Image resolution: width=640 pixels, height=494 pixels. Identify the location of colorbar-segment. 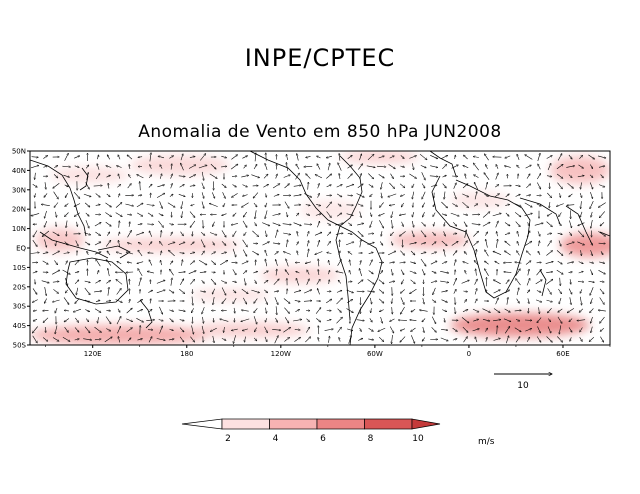
(388, 424).